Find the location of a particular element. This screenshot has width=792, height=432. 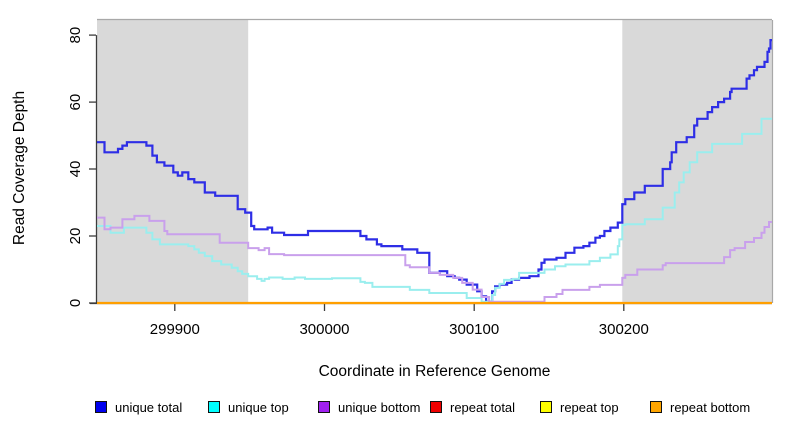

legend-item-repeat-total: repeat total is located at coordinates (472, 407).